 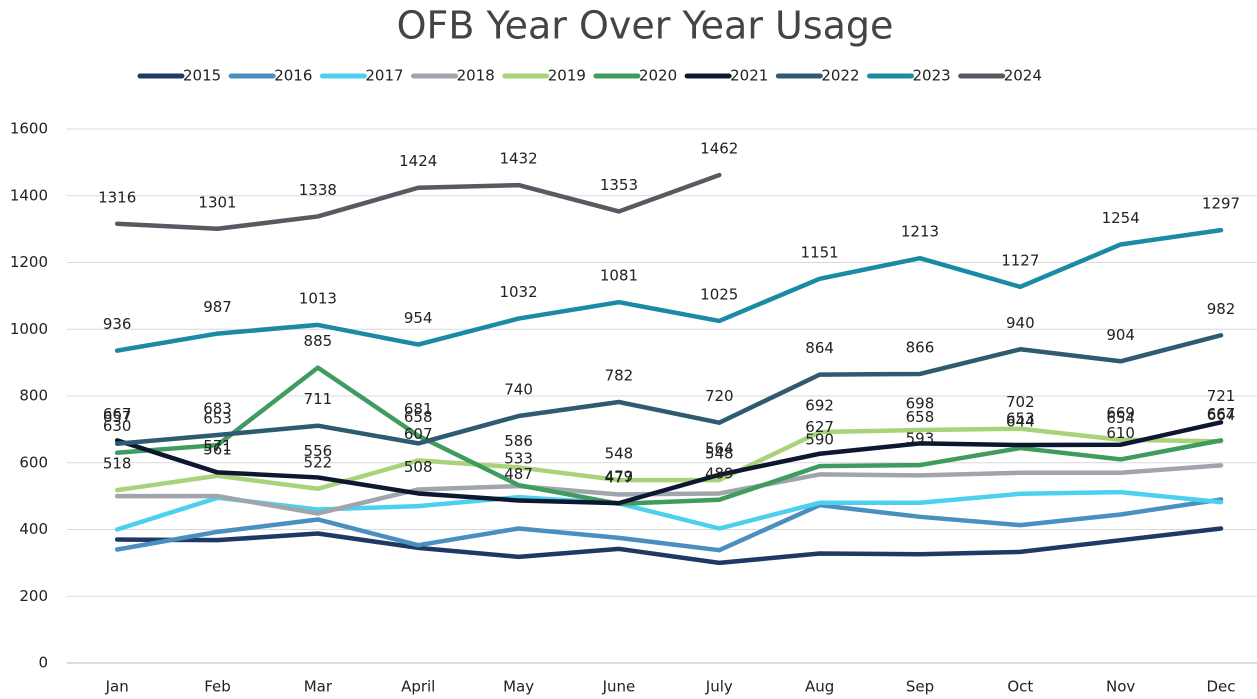 I want to click on legend-label: 2016, so click(x=293, y=76).